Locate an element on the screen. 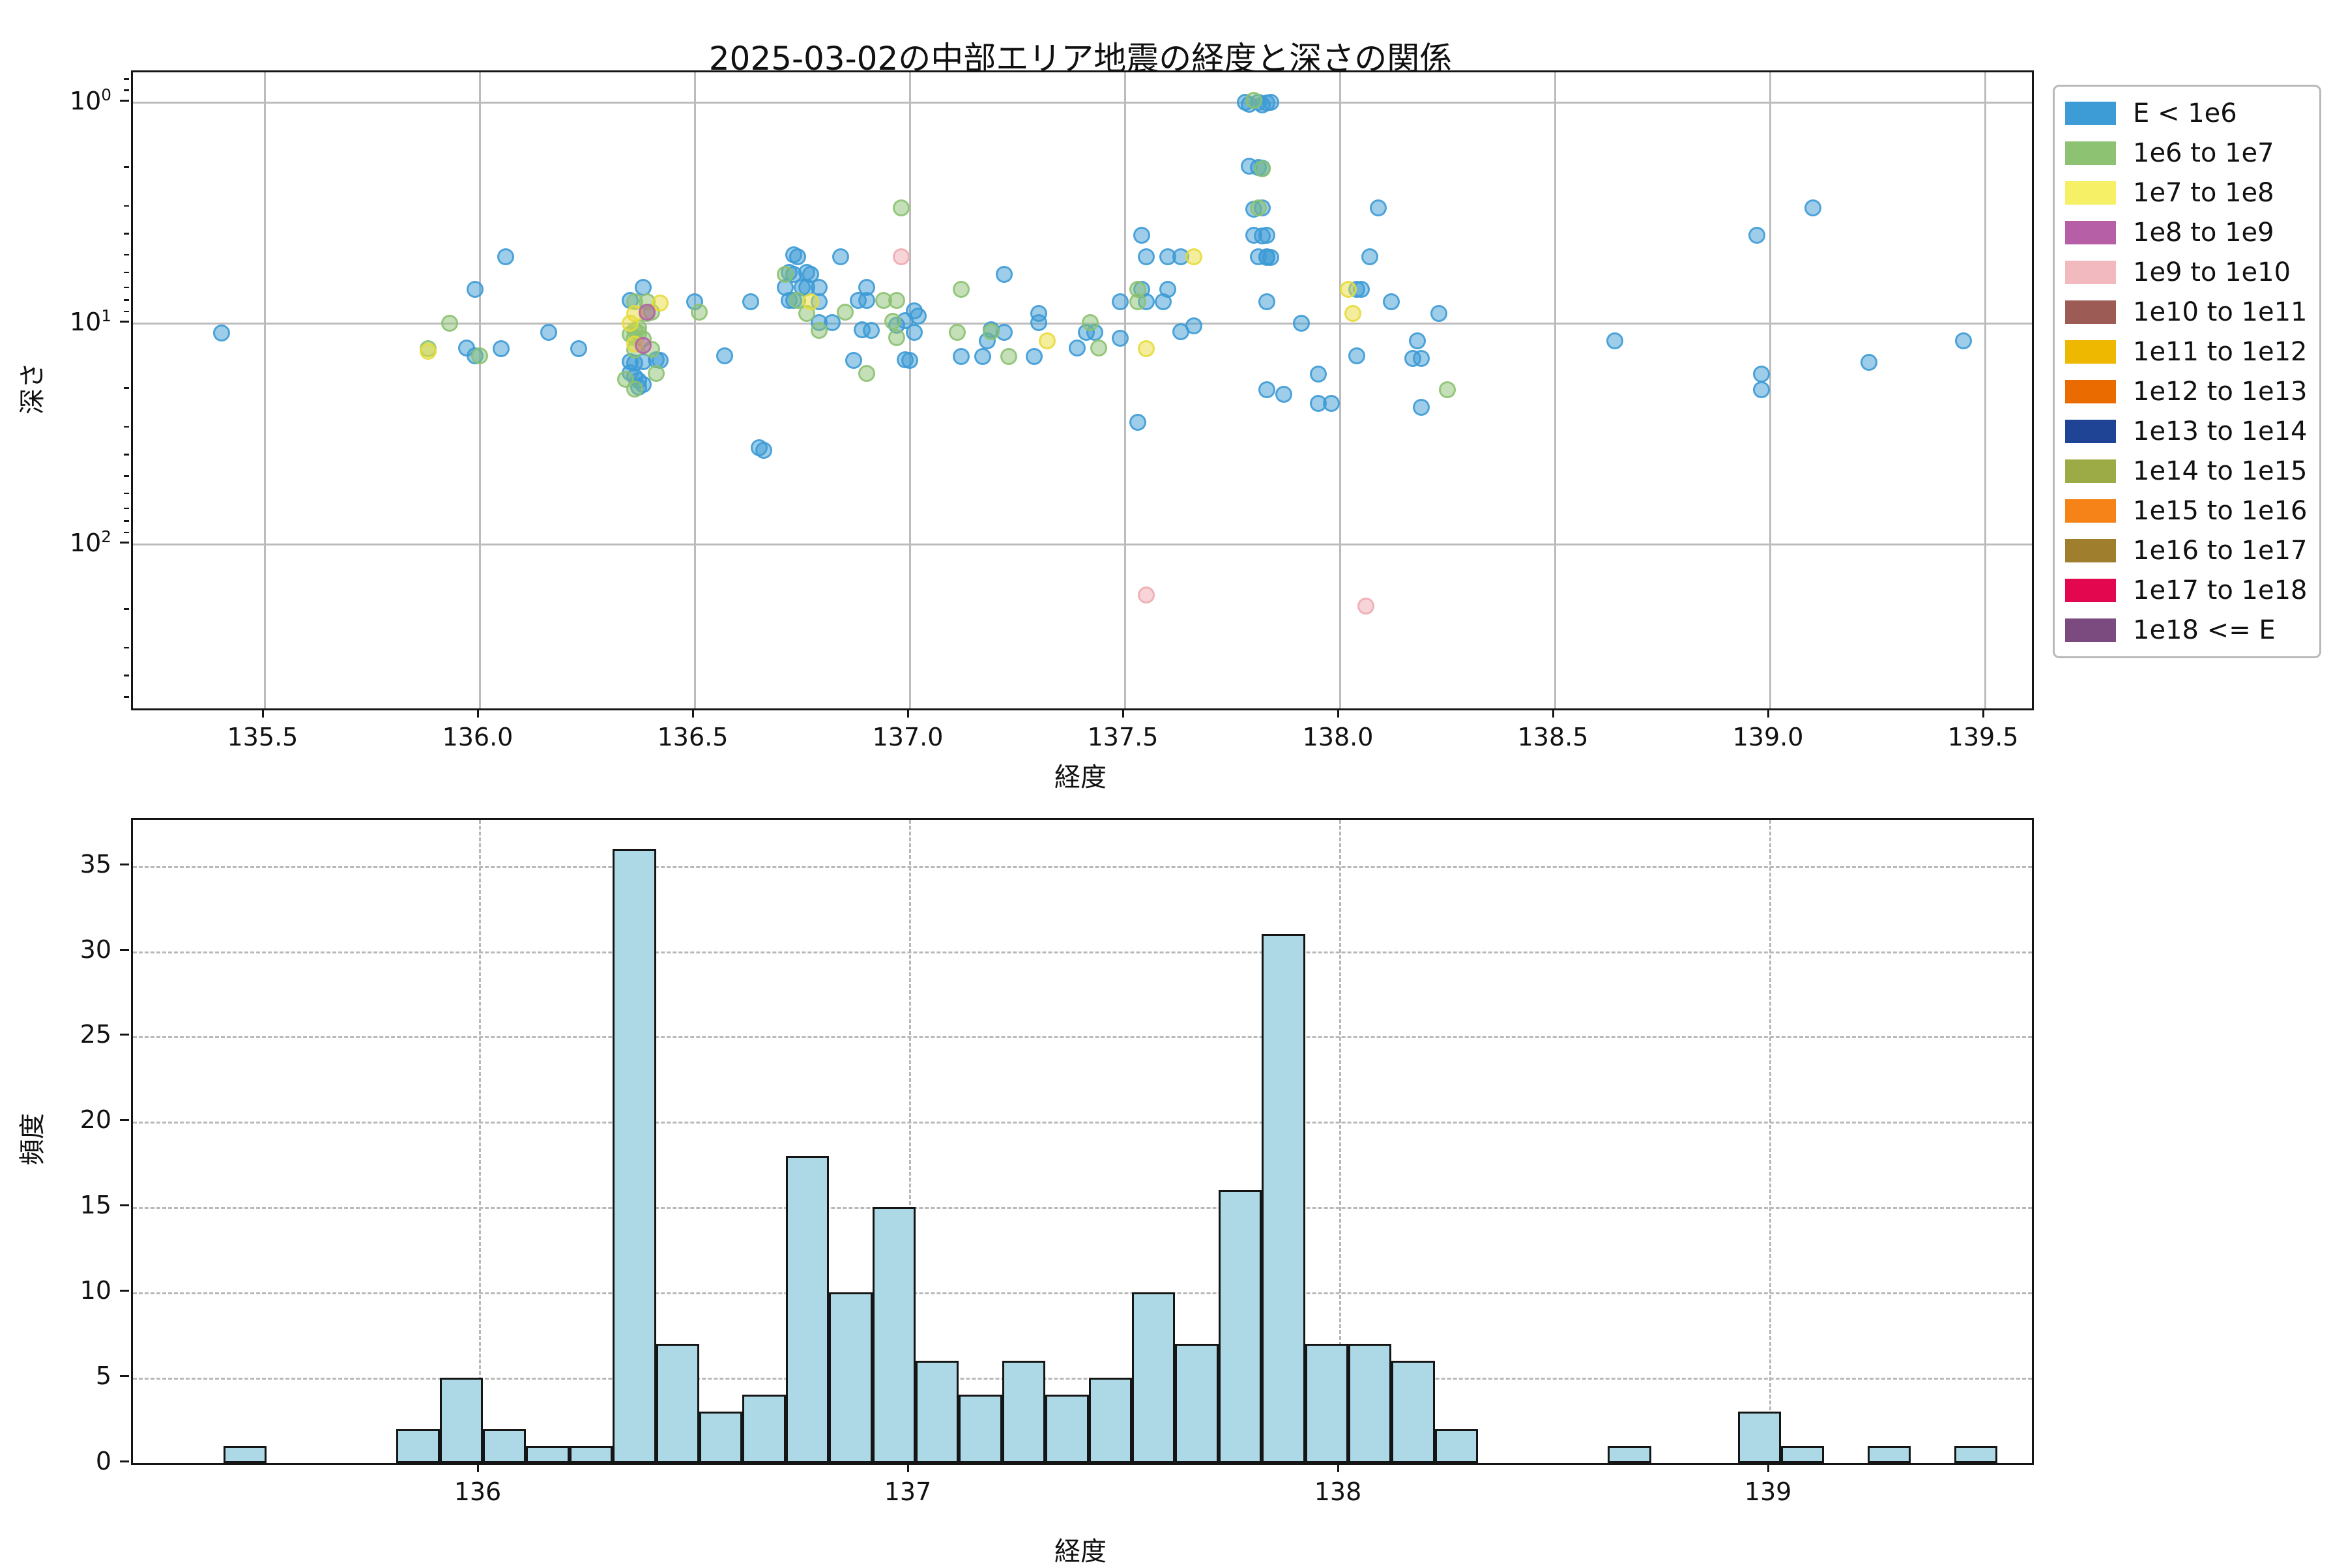 The width and height of the screenshot is (2346, 1568). x-tick-label: 138.0 is located at coordinates (1338, 737).